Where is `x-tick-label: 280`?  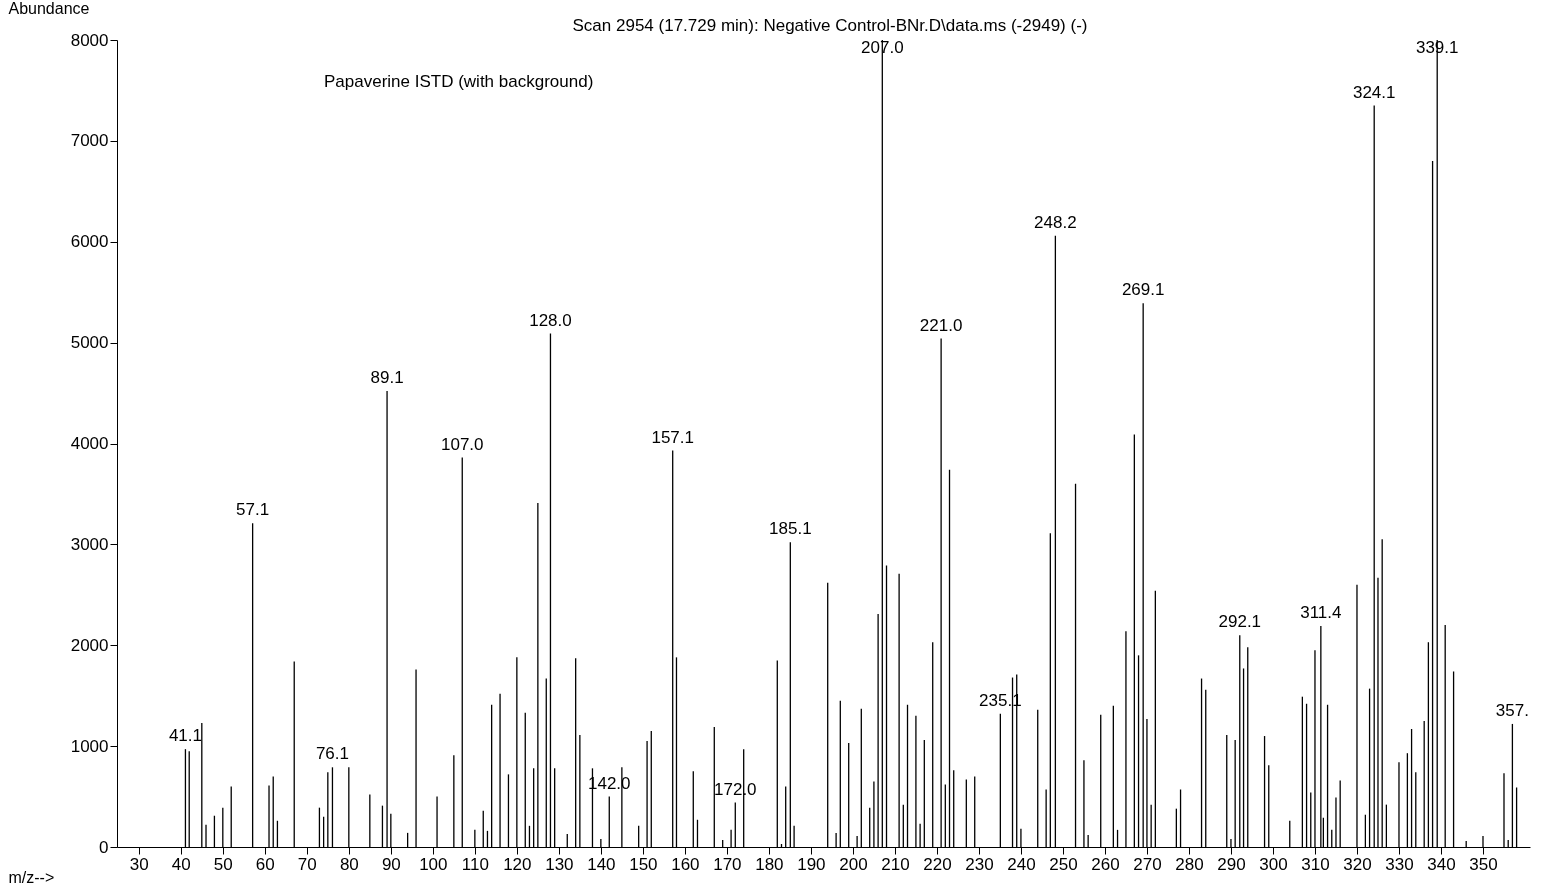 x-tick-label: 280 is located at coordinates (1189, 864).